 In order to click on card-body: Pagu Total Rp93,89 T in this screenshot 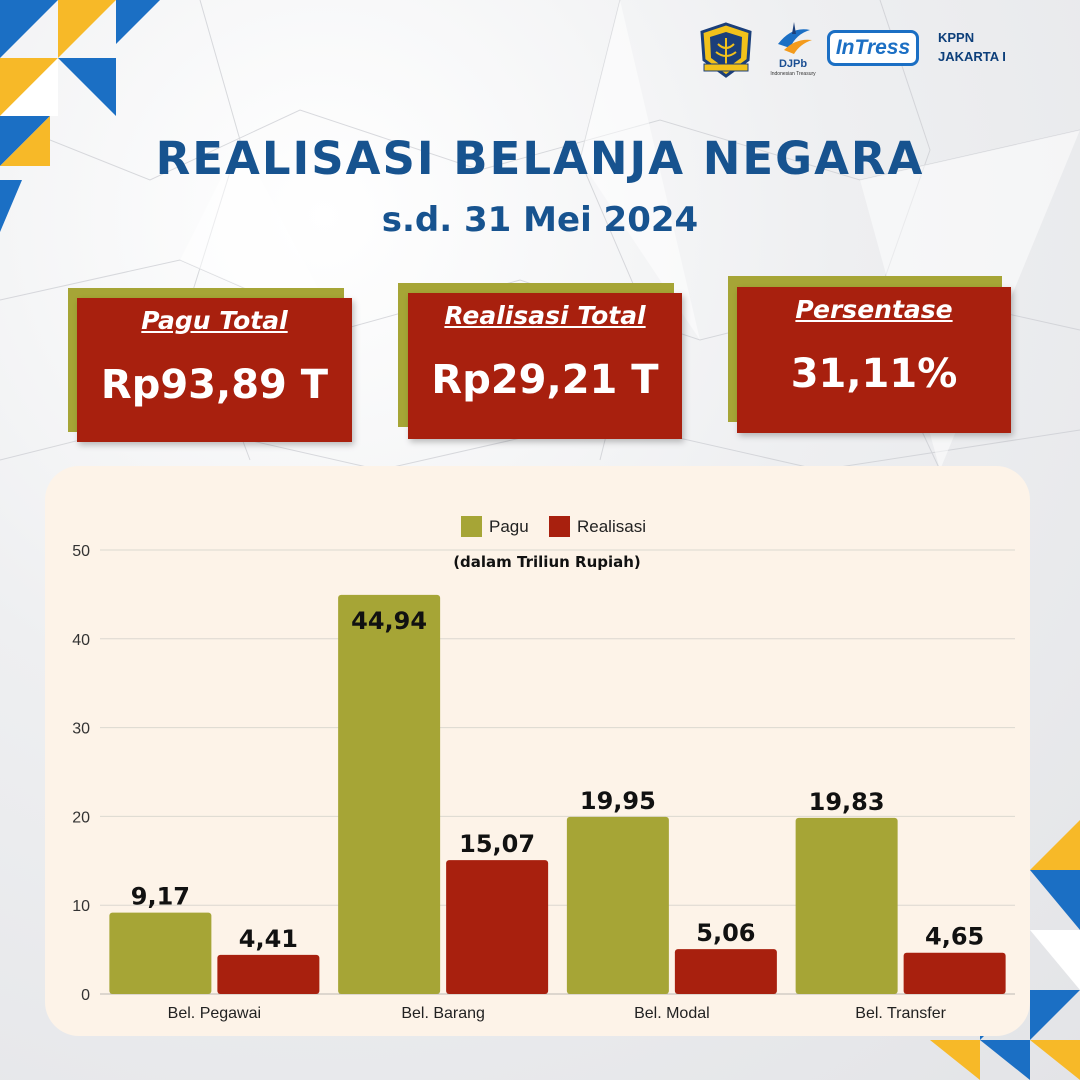, I will do `click(214, 370)`.